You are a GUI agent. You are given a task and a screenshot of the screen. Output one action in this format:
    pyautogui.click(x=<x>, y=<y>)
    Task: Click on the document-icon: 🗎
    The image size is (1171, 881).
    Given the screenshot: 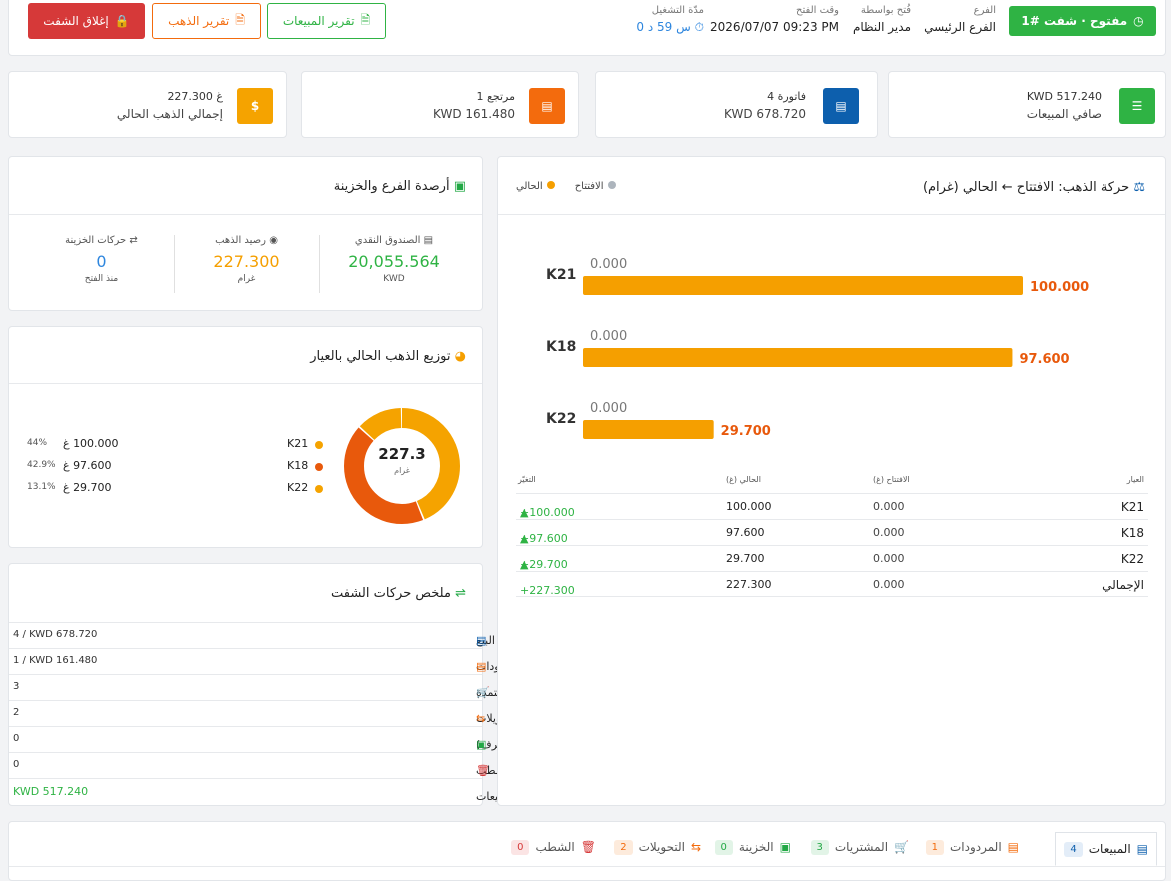 What is the action you would take?
    pyautogui.click(x=240, y=19)
    